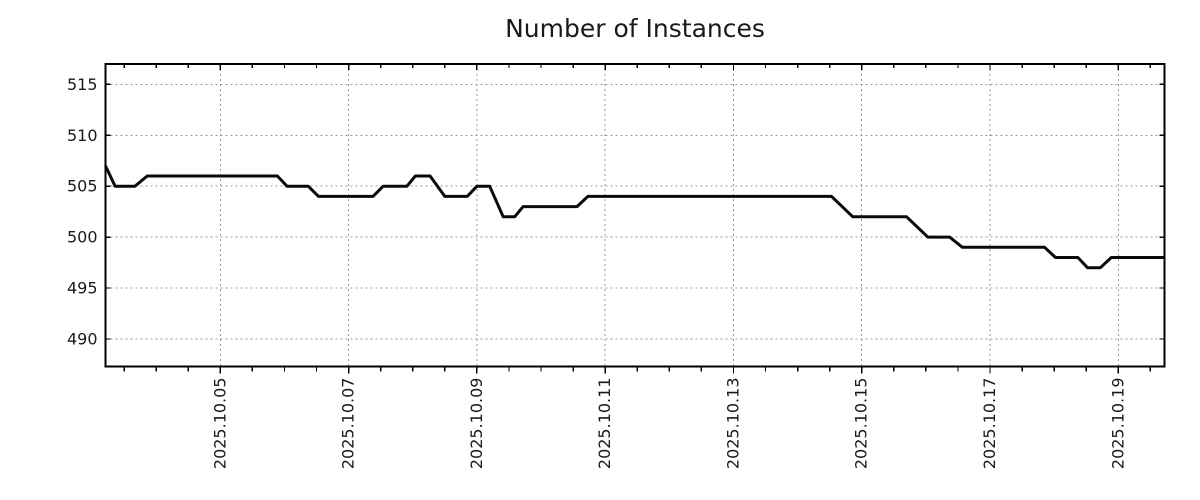  Describe the element at coordinates (861, 424) in the screenshot. I see `x-tick-label: 2025.10.15` at that location.